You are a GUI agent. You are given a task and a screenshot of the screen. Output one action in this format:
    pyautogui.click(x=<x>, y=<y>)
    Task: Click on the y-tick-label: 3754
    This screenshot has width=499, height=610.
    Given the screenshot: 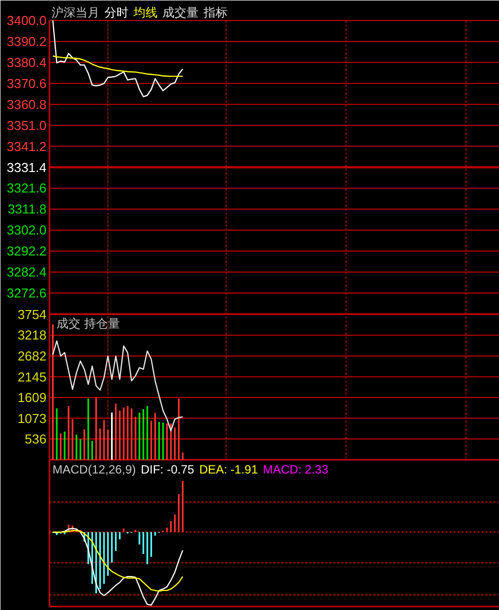 What is the action you would take?
    pyautogui.click(x=32, y=314)
    